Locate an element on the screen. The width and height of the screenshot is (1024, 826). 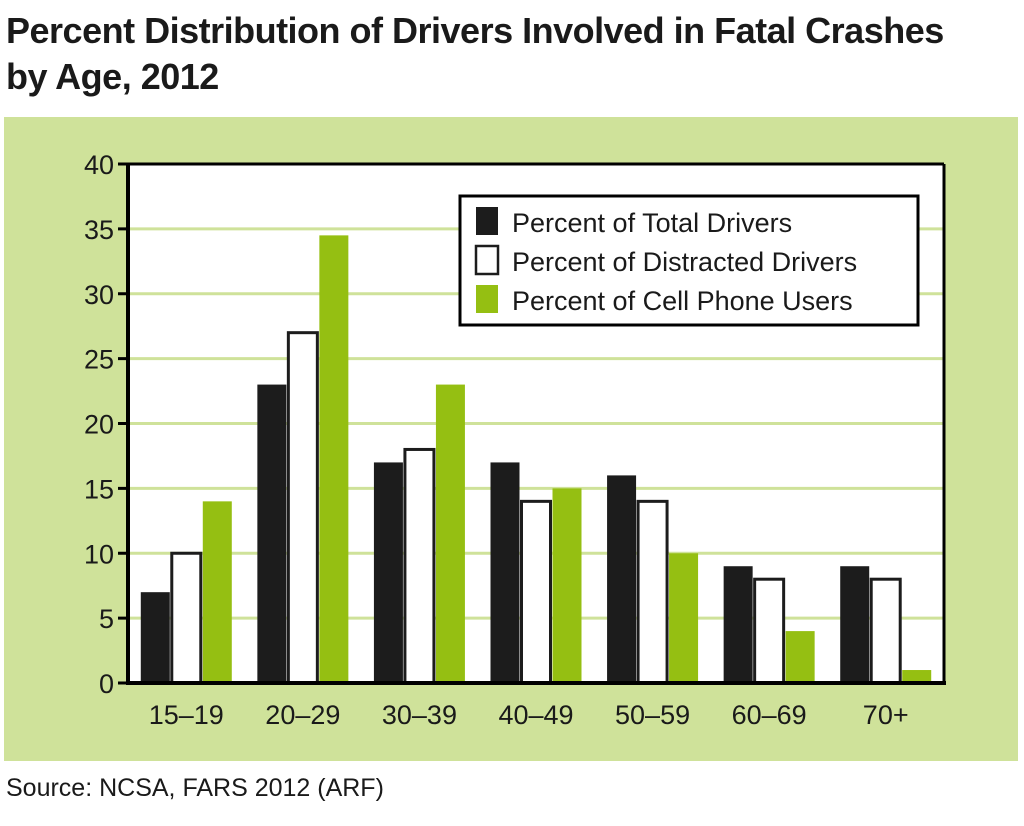
legend-label: Percent of Cell Phone Users is located at coordinates (682, 301).